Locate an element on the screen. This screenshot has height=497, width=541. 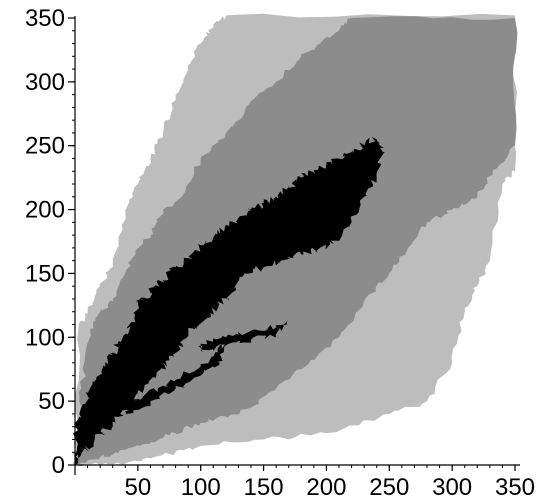
x-tick-label: 300 is located at coordinates (452, 485).